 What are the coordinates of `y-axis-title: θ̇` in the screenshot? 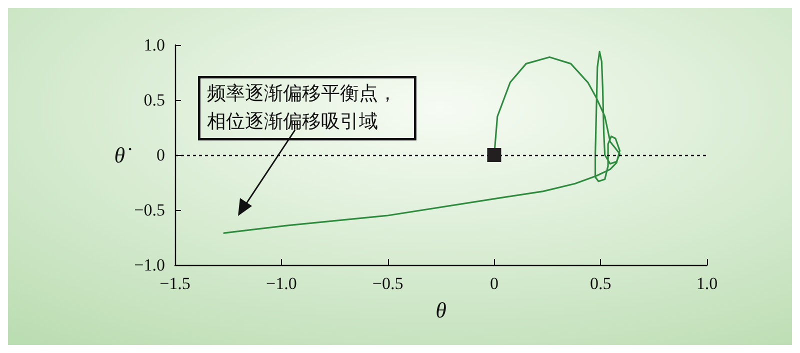 It's located at (123, 155).